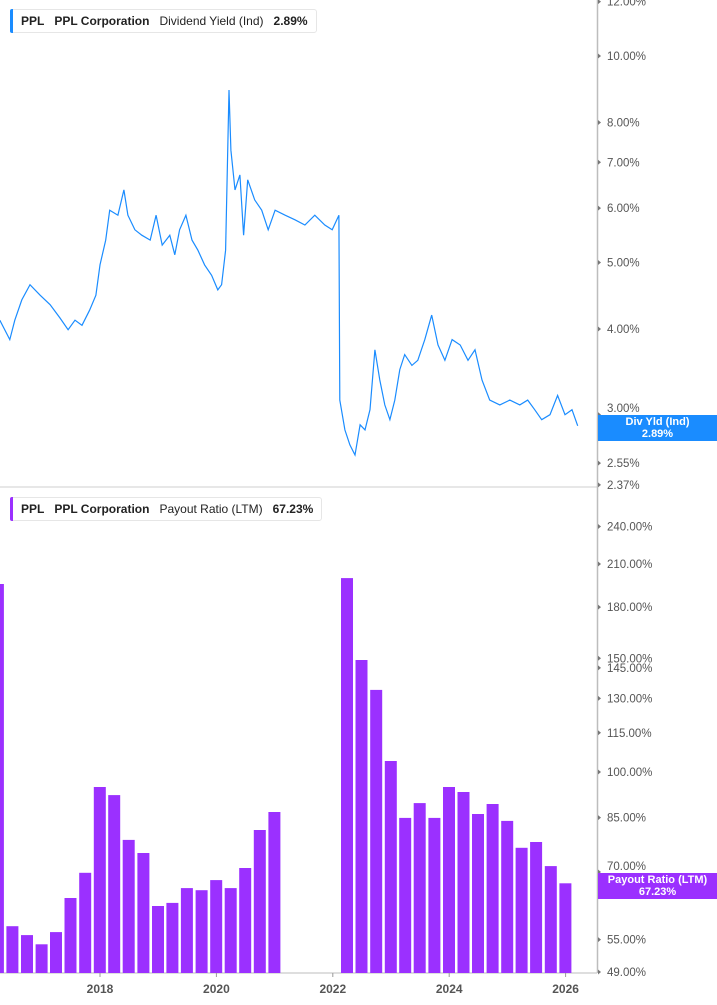  Describe the element at coordinates (629, 659) in the screenshot. I see `y-tick-label: 150.00%` at that location.